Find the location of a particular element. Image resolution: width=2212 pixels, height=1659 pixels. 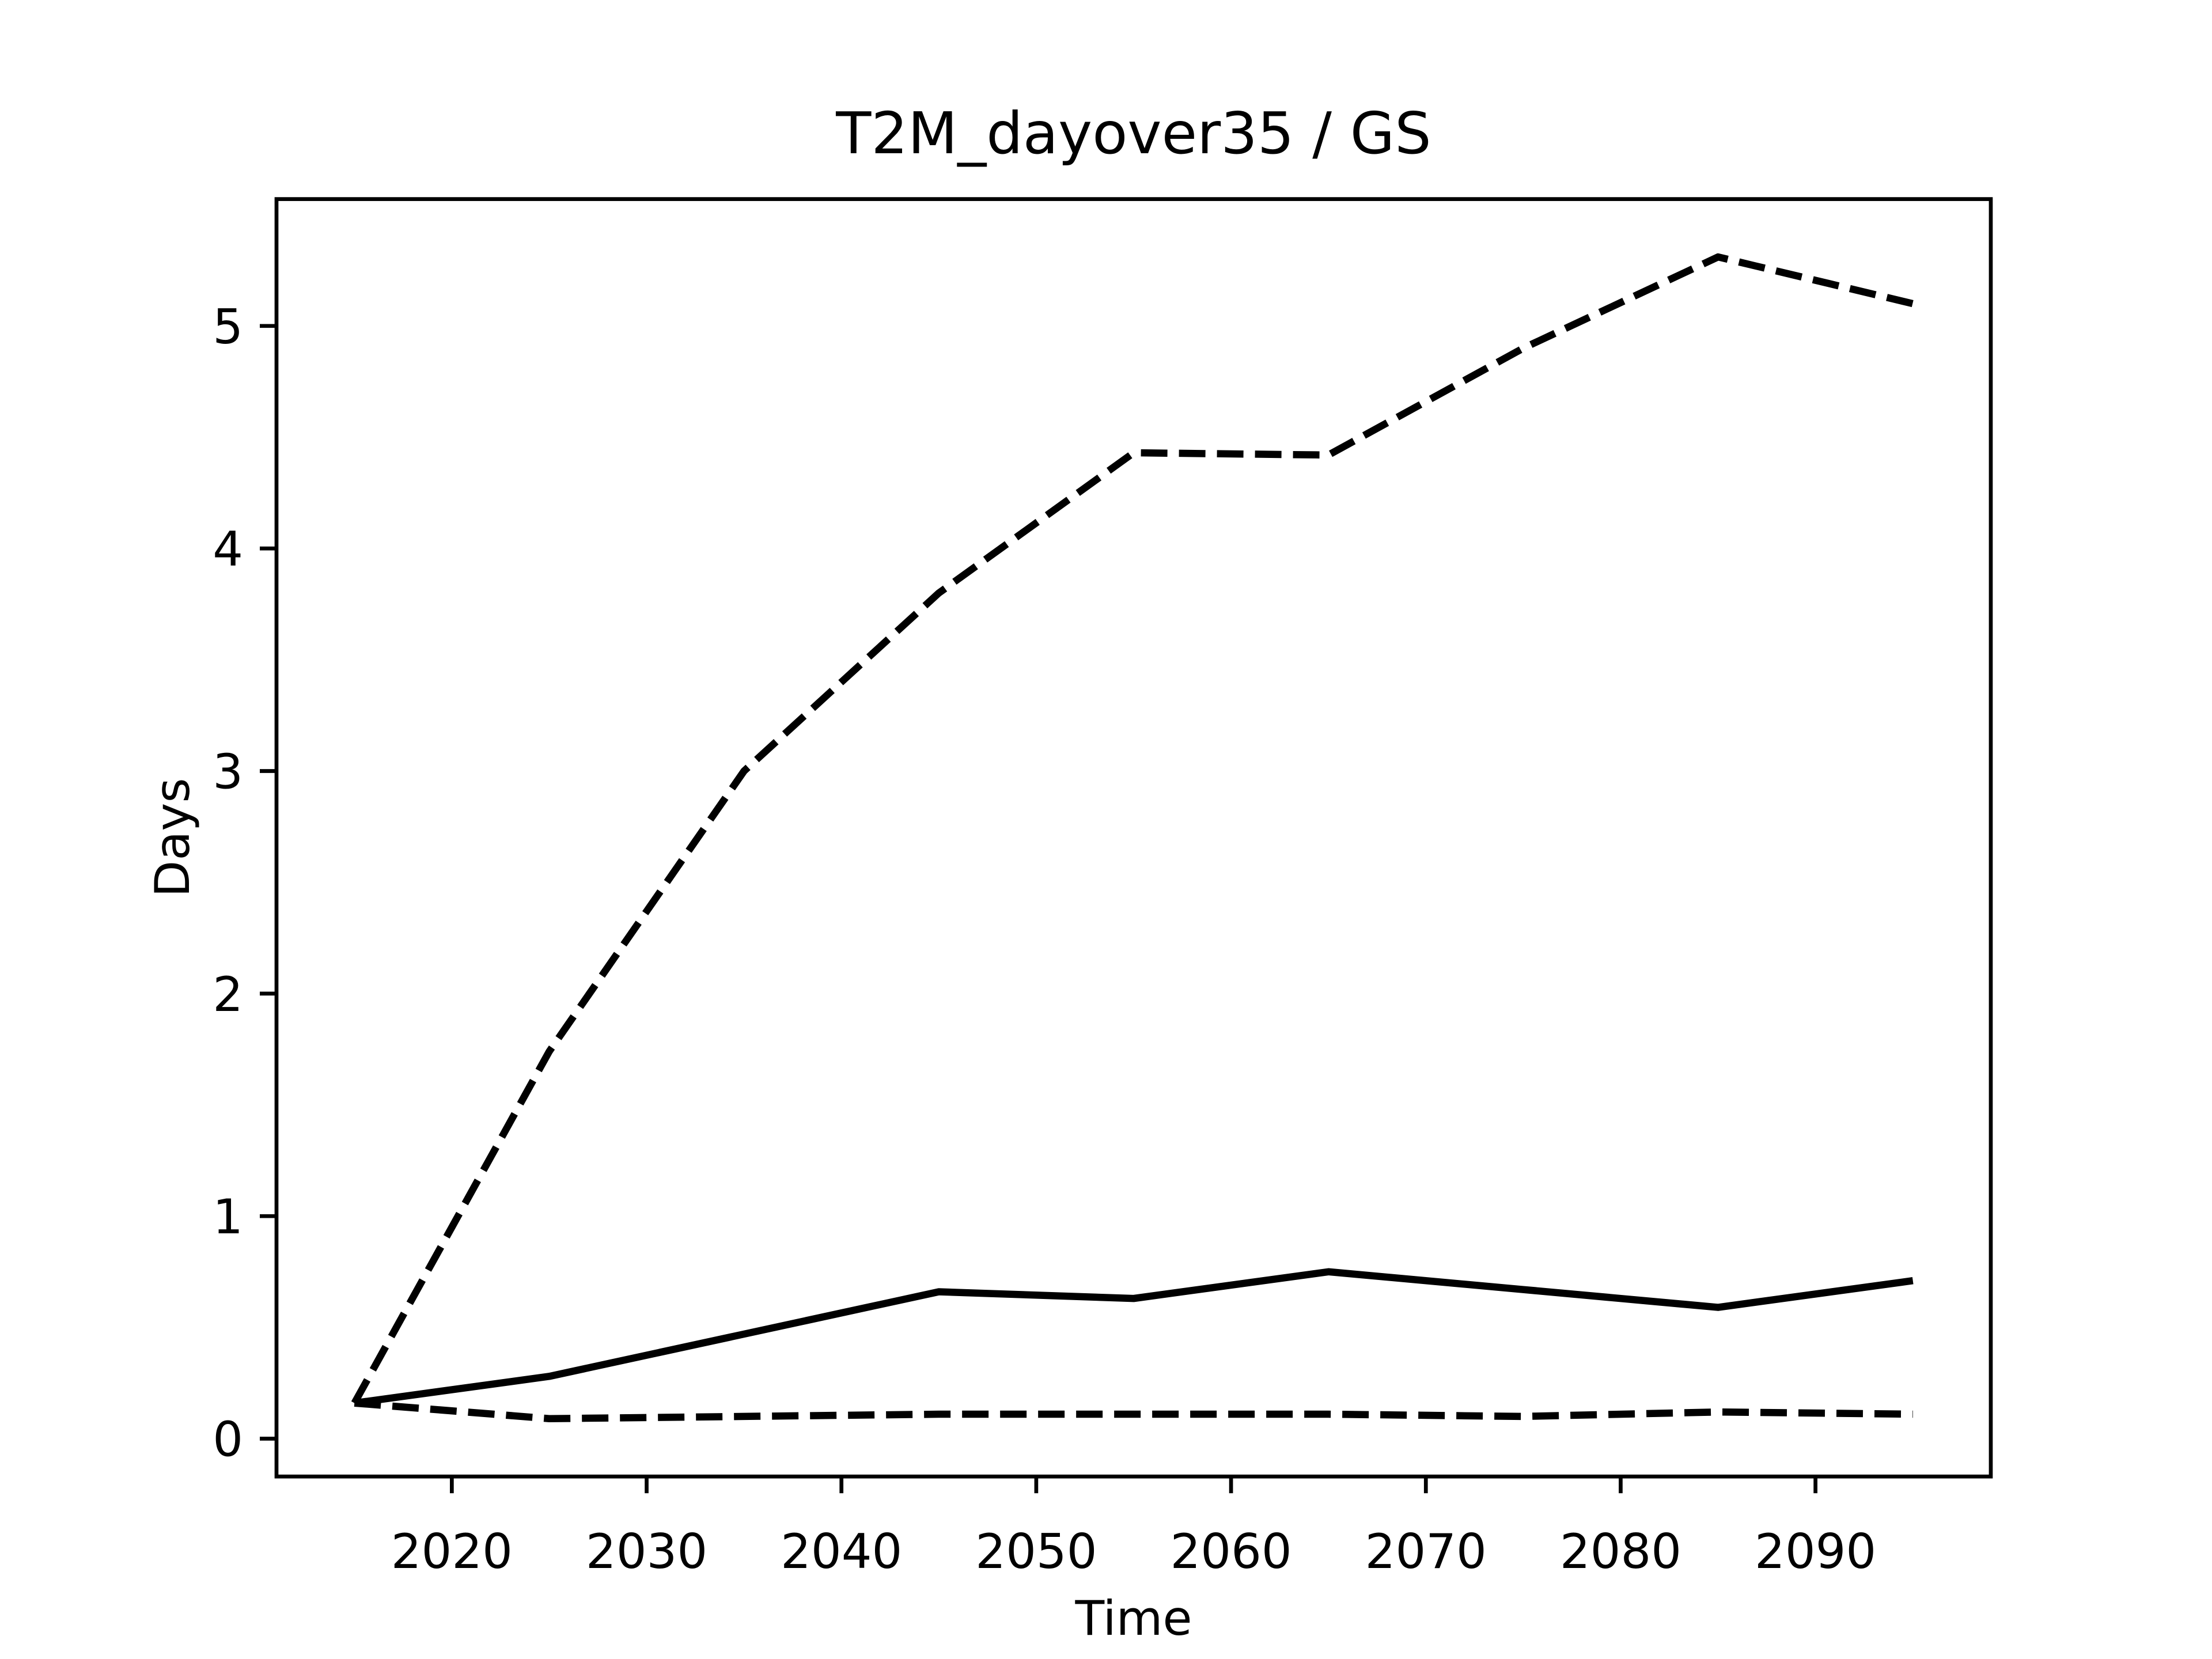

y-tick-label: 3 is located at coordinates (228, 772).